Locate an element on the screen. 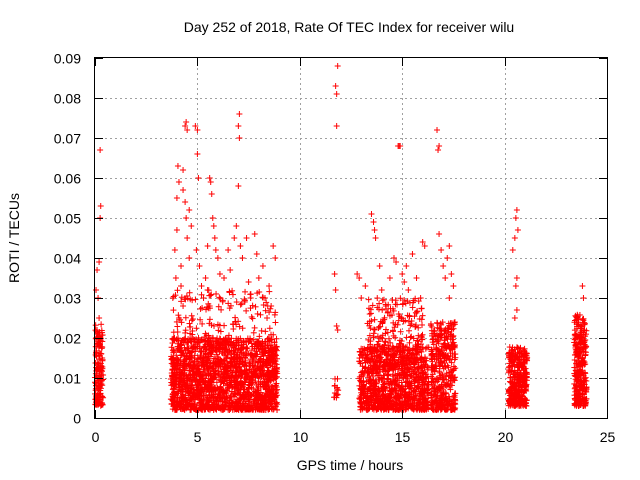 The width and height of the screenshot is (640, 480). y-tick-label: 0.09 is located at coordinates (67, 59).